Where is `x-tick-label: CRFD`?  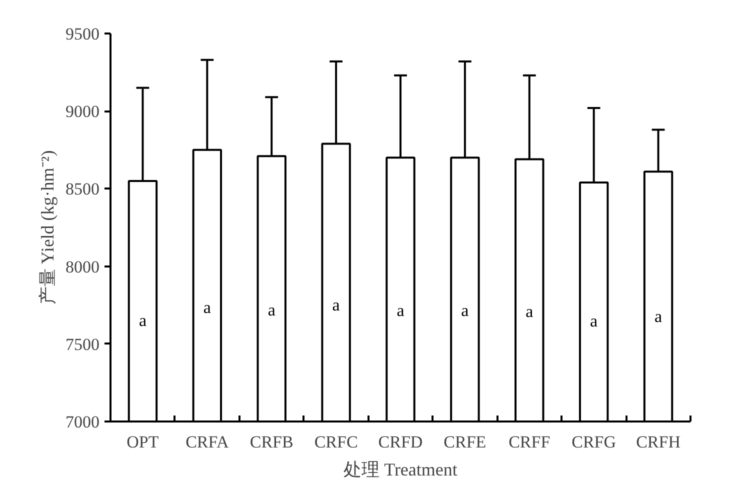
x-tick-label: CRFD is located at coordinates (400, 442).